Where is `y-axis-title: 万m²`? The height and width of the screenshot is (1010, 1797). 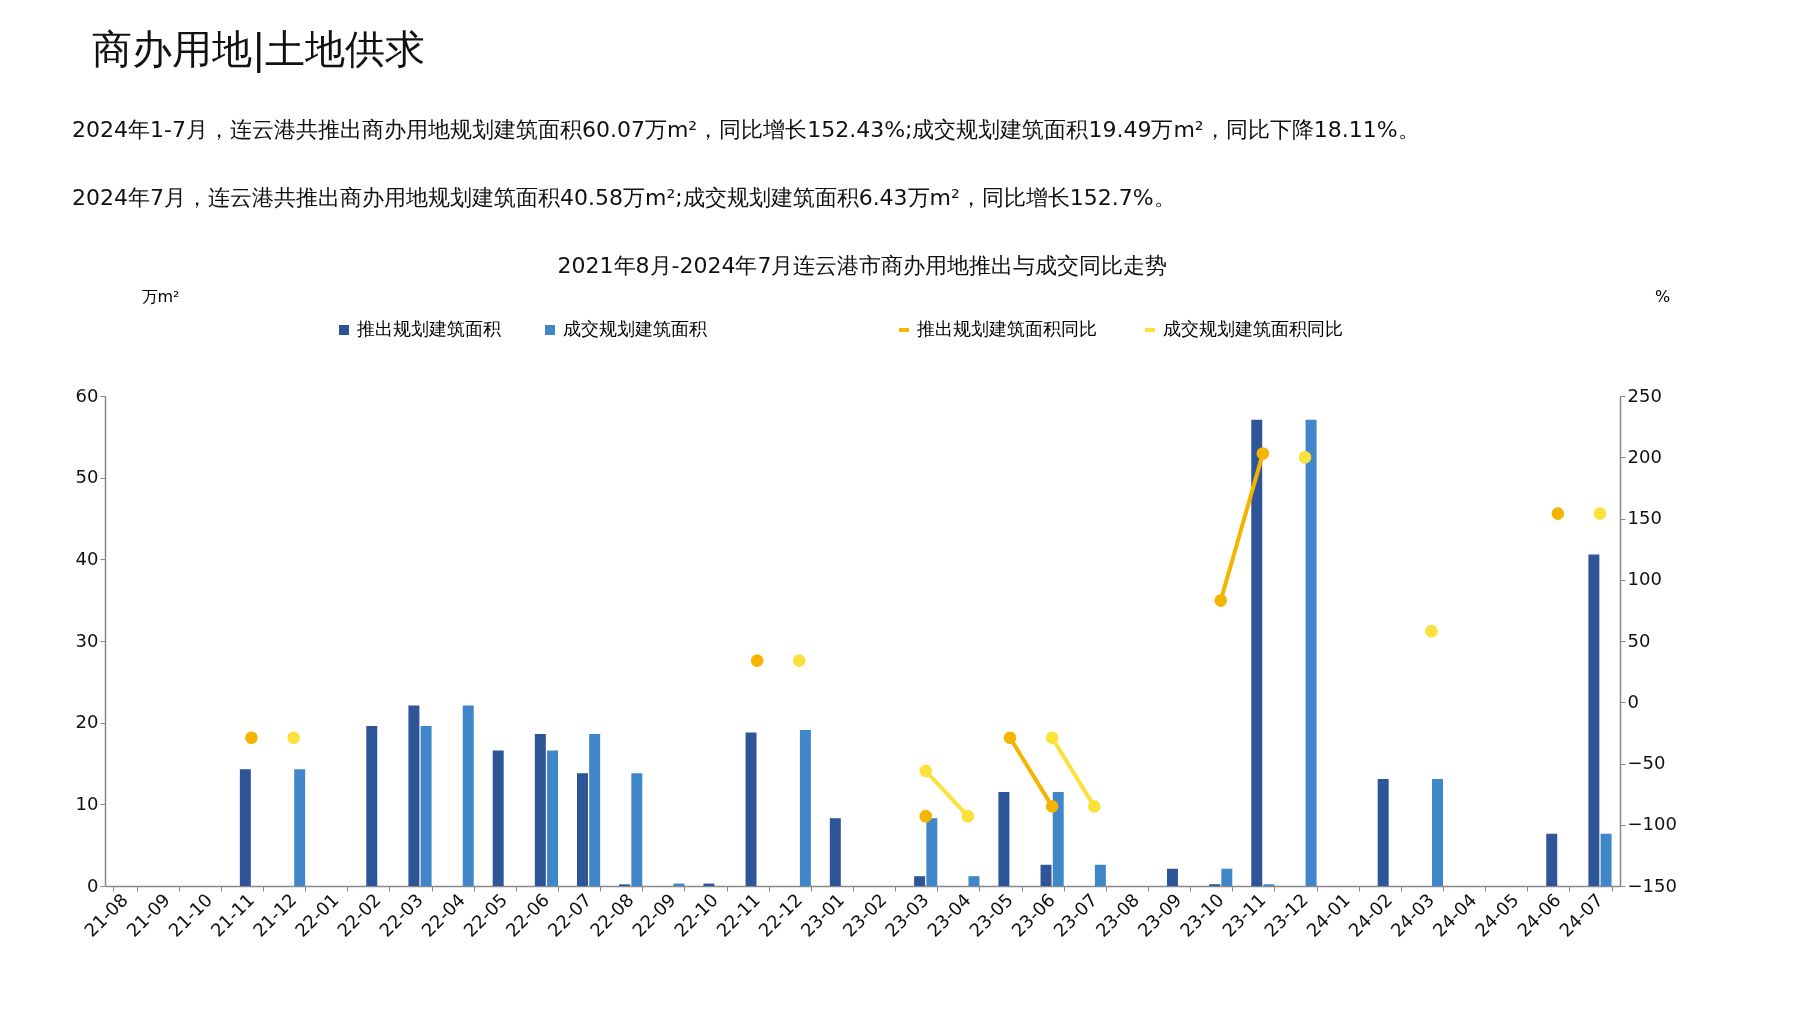 y-axis-title: 万m² is located at coordinates (160, 296).